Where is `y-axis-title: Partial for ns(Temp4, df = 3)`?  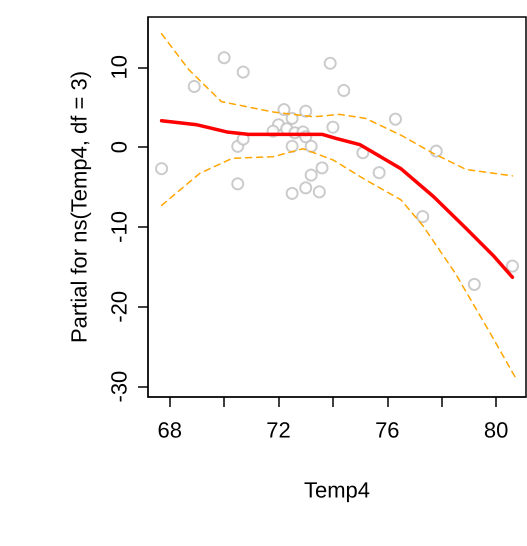
y-axis-title: Partial for ns(Temp4, df = 3) is located at coordinates (79, 207).